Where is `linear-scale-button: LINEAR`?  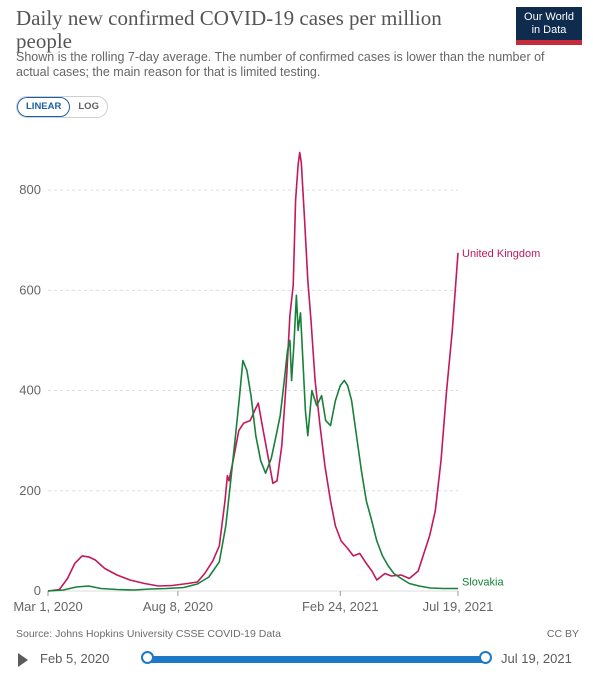 linear-scale-button: LINEAR is located at coordinates (44, 107).